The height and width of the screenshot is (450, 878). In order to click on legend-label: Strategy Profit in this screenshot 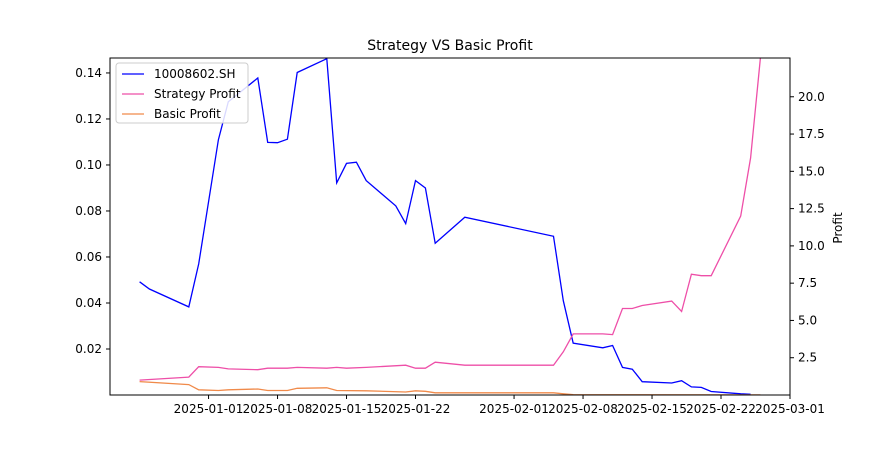, I will do `click(197, 94)`.